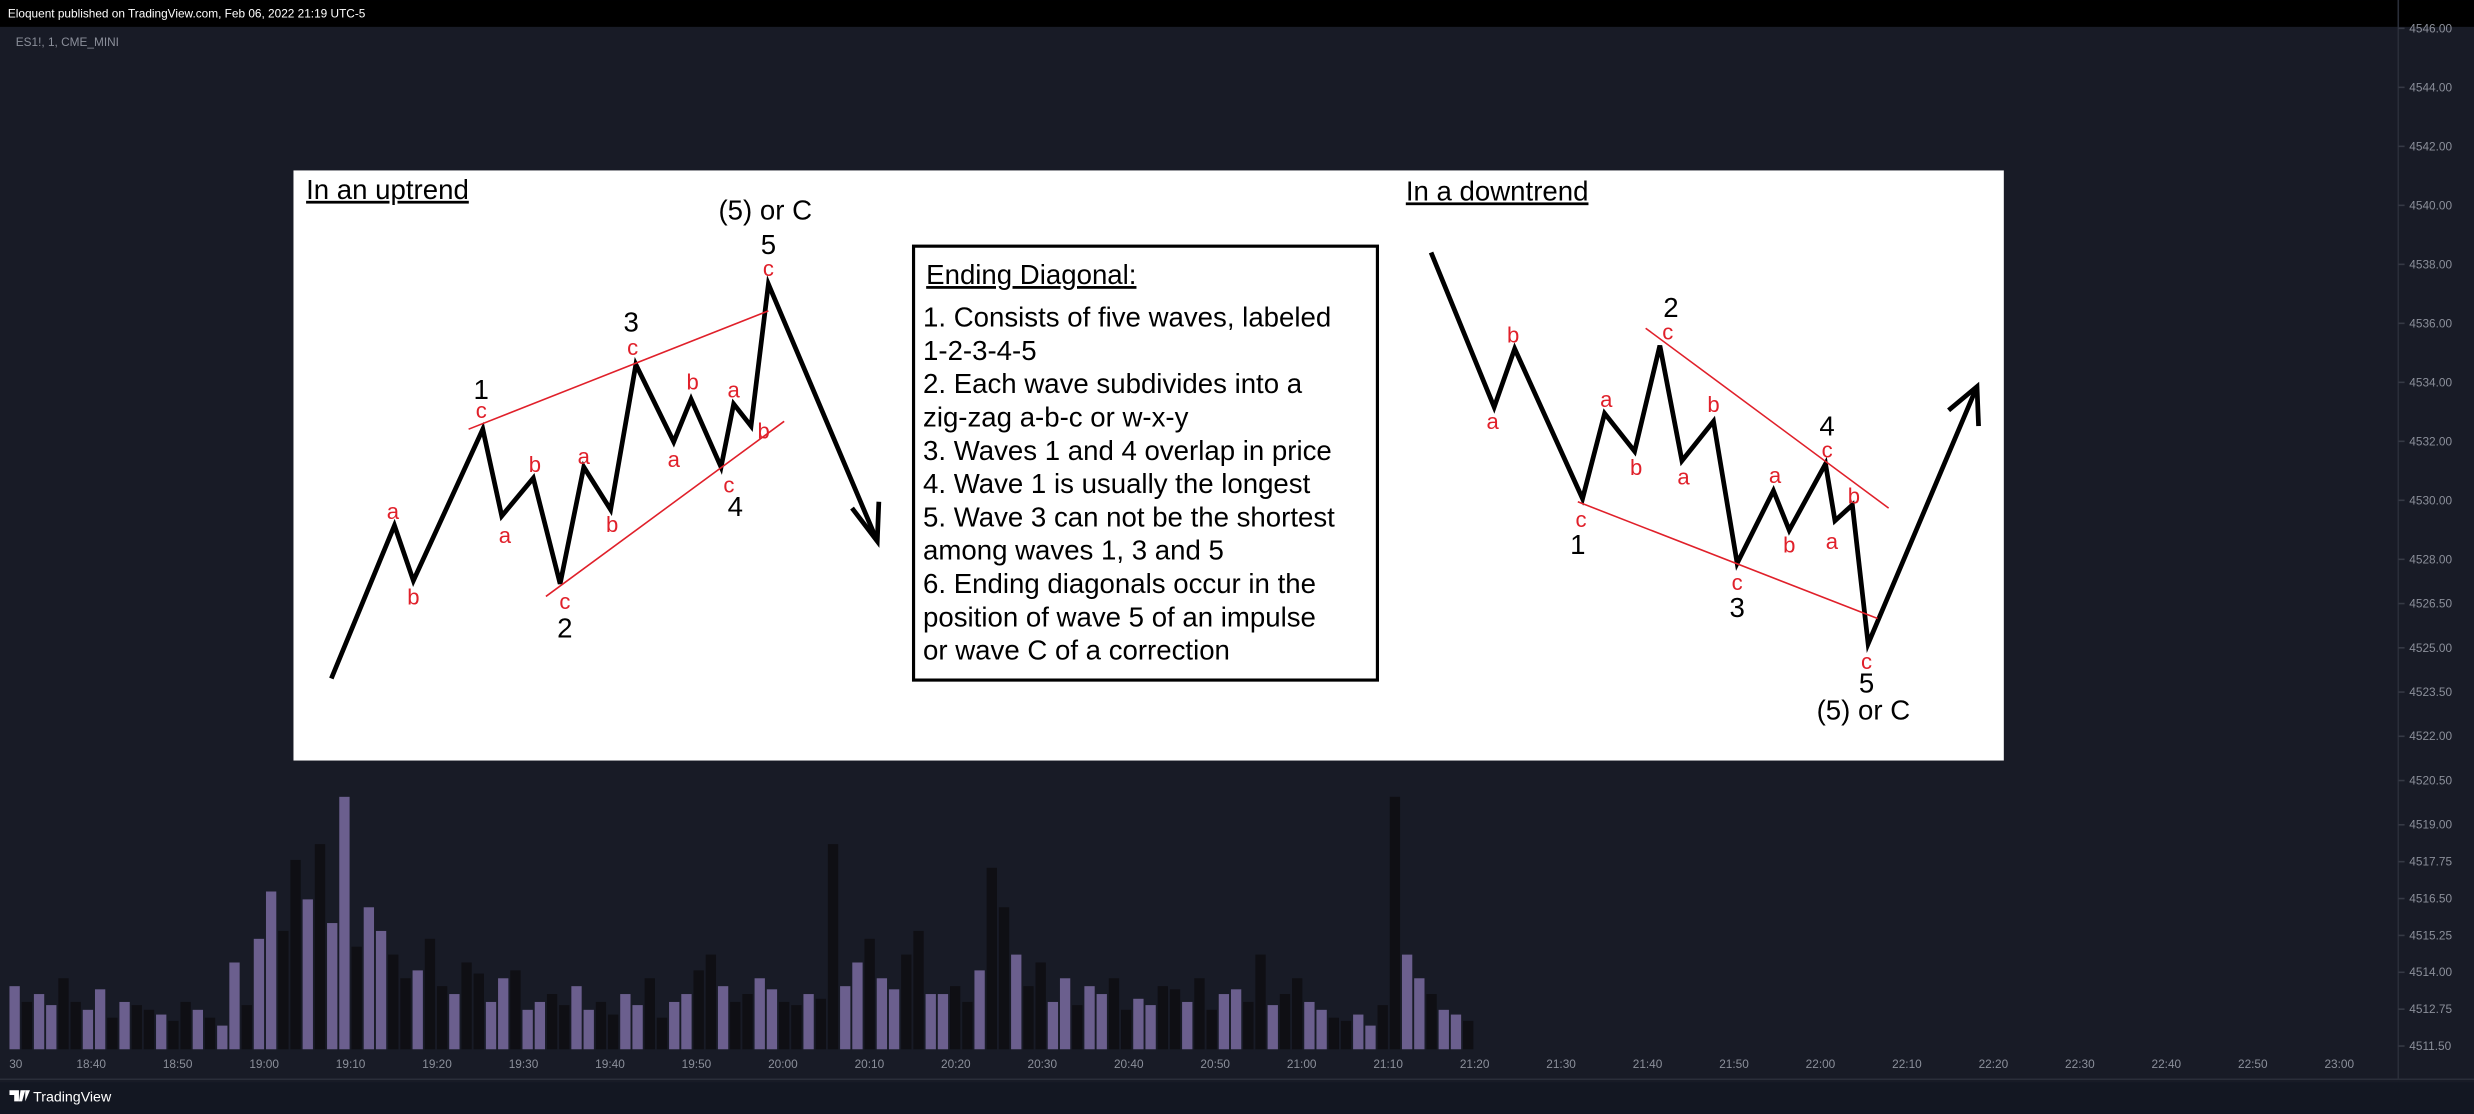 The height and width of the screenshot is (1114, 2474). What do you see at coordinates (1073, 550) in the screenshot?
I see `box-line: among waves 1, 3 and 5` at bounding box center [1073, 550].